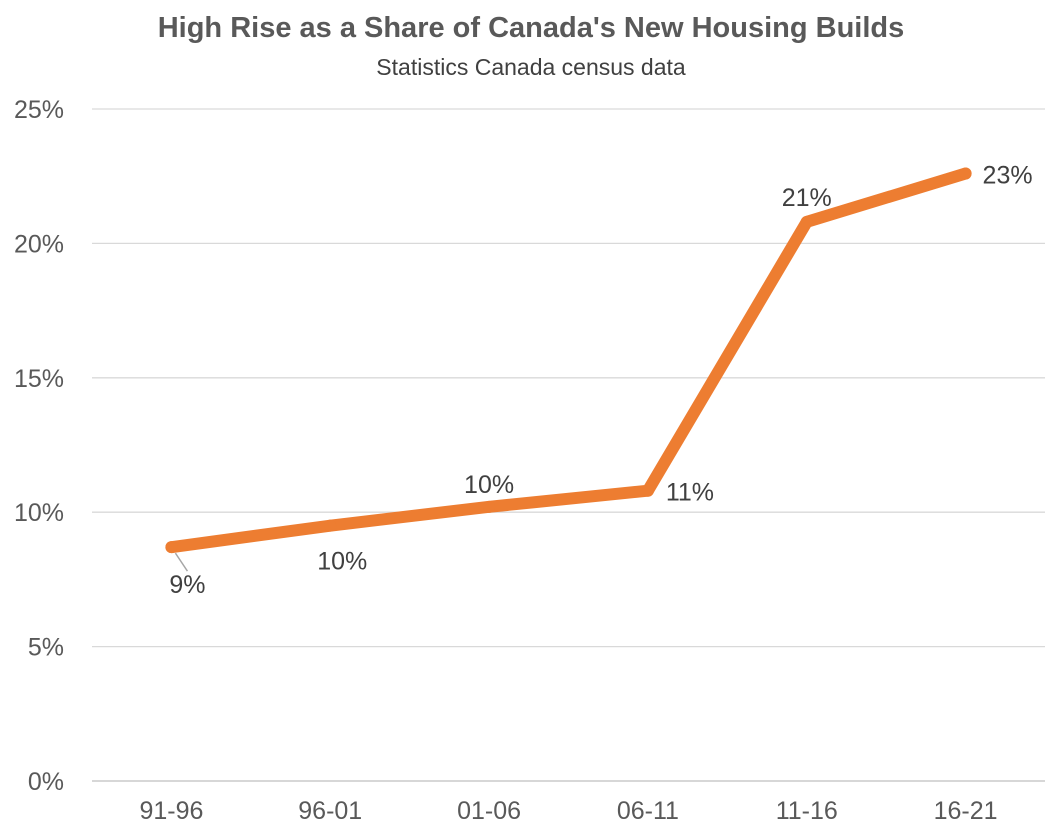 This screenshot has height=838, width=1062. I want to click on data-label: 11%, so click(690, 493).